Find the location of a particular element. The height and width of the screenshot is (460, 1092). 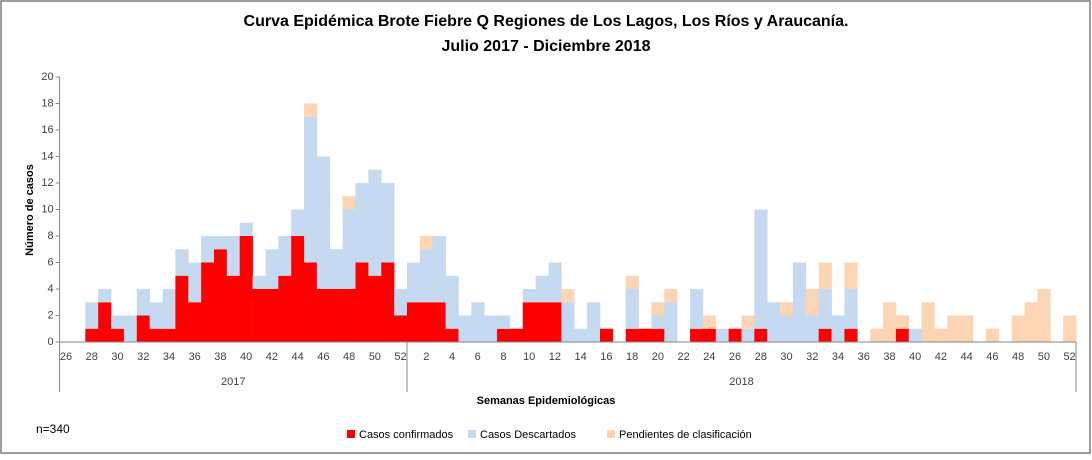

x-tick-label: 10 is located at coordinates (529, 357).